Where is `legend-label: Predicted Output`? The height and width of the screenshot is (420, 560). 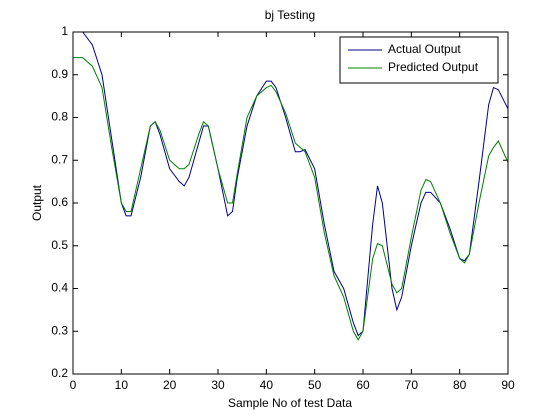 legend-label: Predicted Output is located at coordinates (433, 67).